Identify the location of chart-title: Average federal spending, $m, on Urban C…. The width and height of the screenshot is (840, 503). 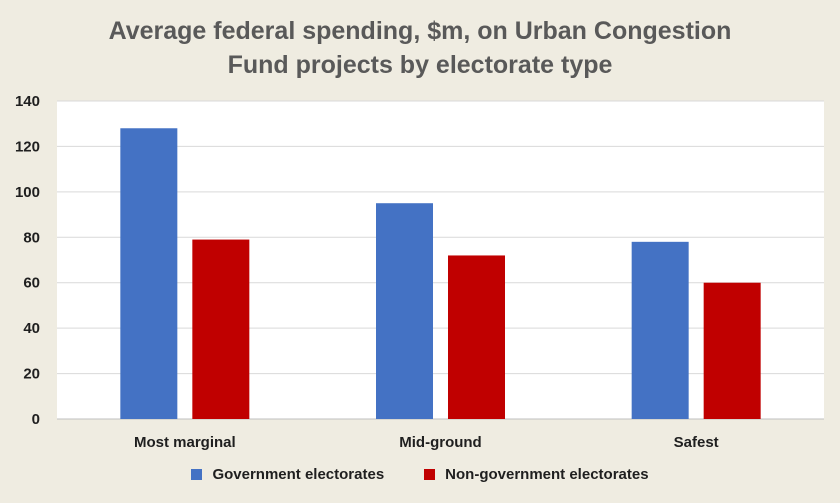
(420, 48).